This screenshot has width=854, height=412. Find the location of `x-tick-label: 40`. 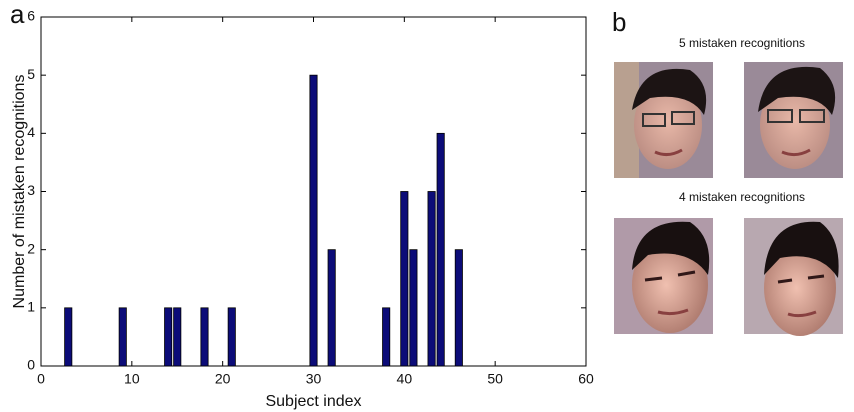

x-tick-label: 40 is located at coordinates (405, 379).